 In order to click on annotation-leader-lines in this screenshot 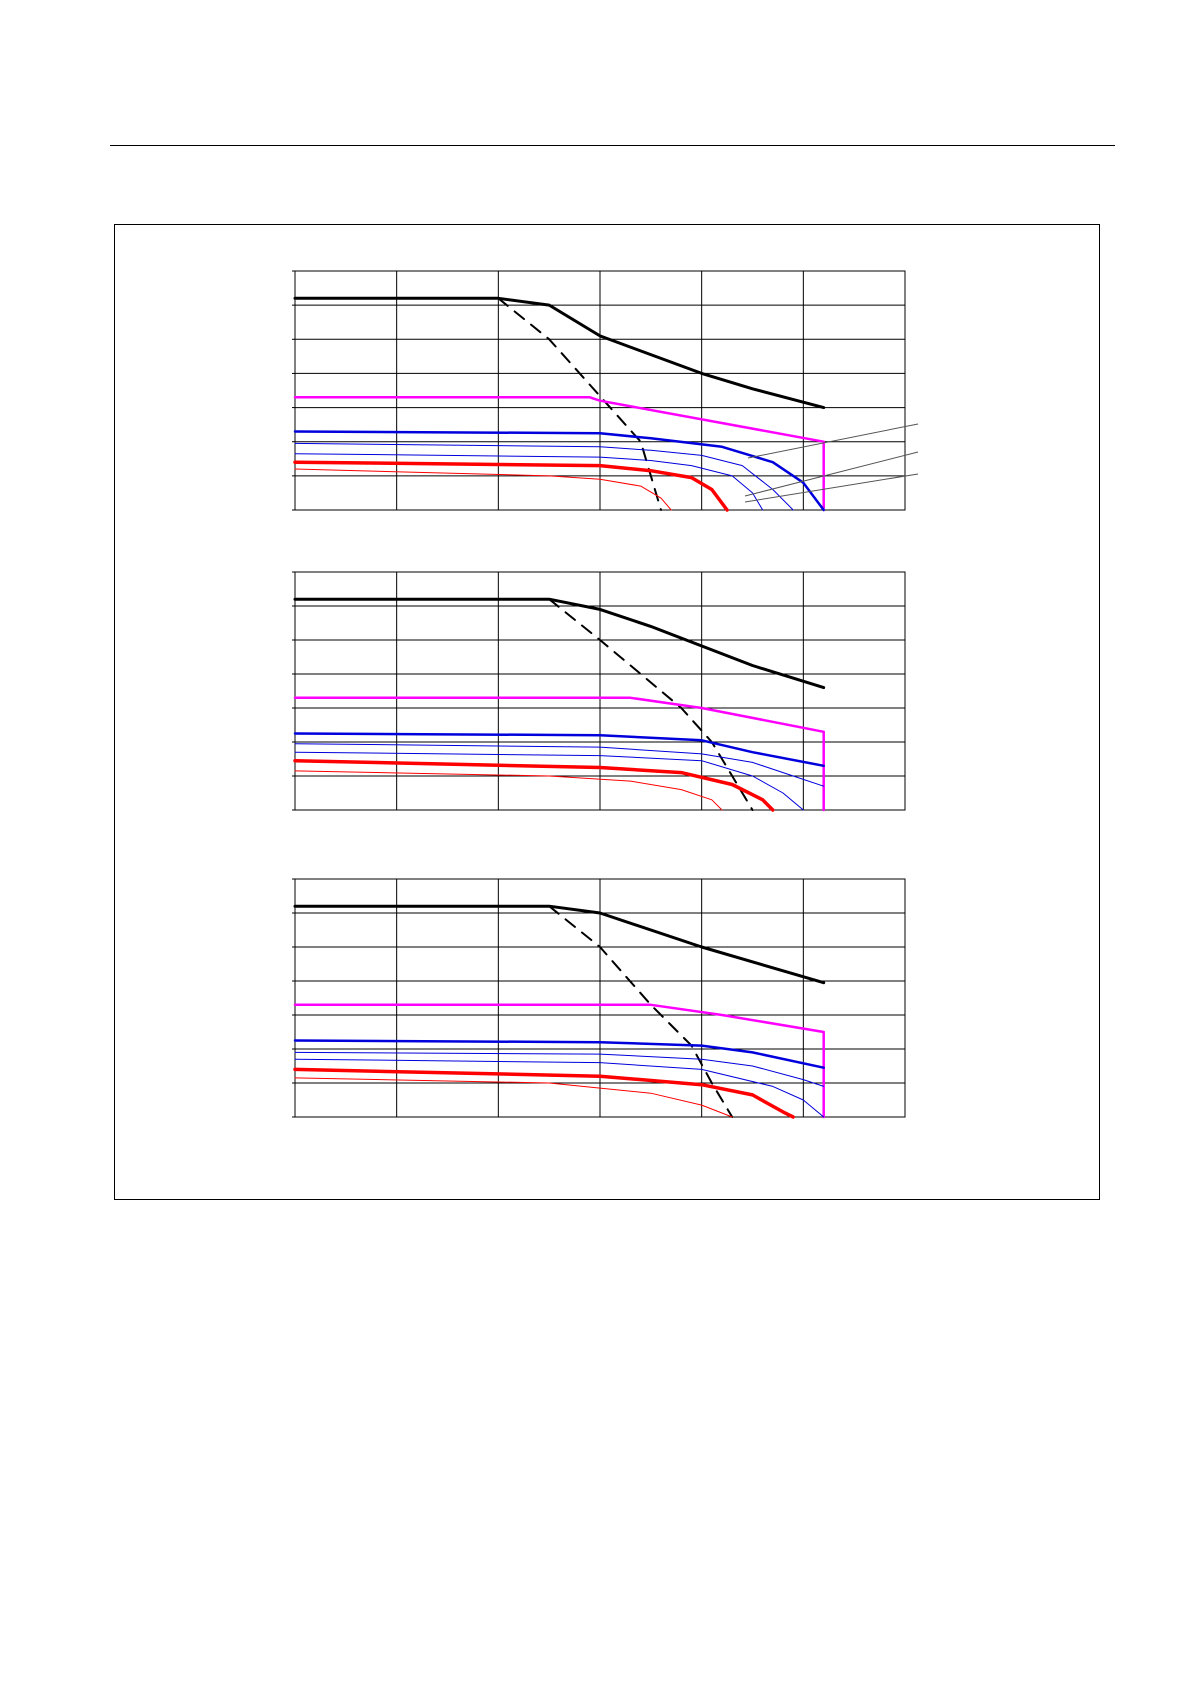, I will do `click(831, 463)`.